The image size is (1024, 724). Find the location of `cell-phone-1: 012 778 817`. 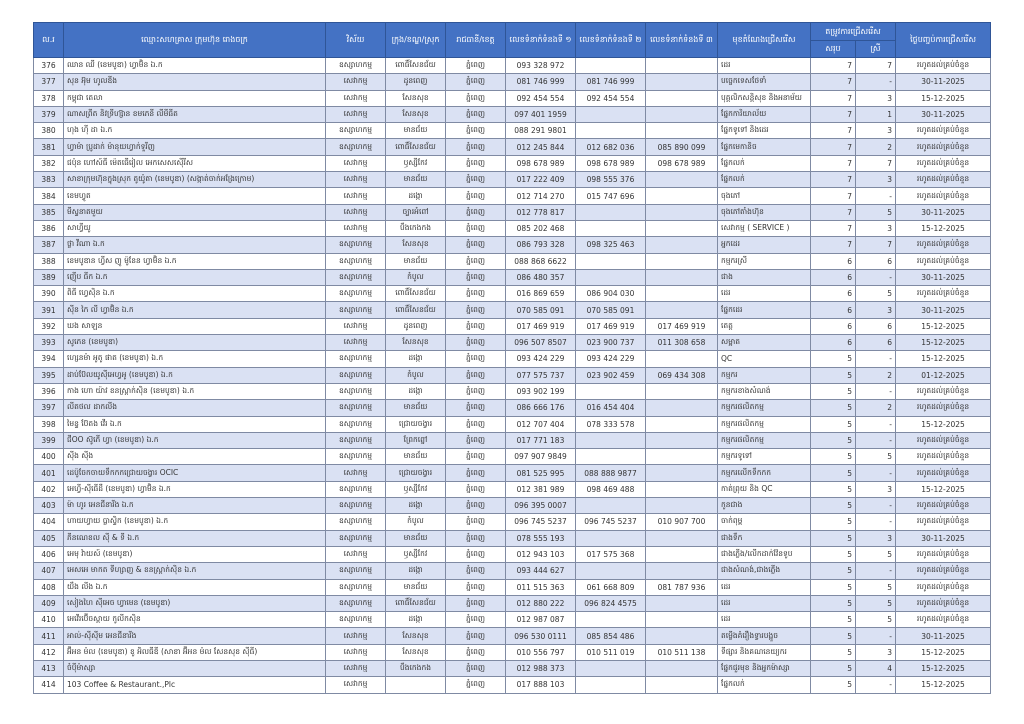

cell-phone-1: 012 778 817 is located at coordinates (540, 212).